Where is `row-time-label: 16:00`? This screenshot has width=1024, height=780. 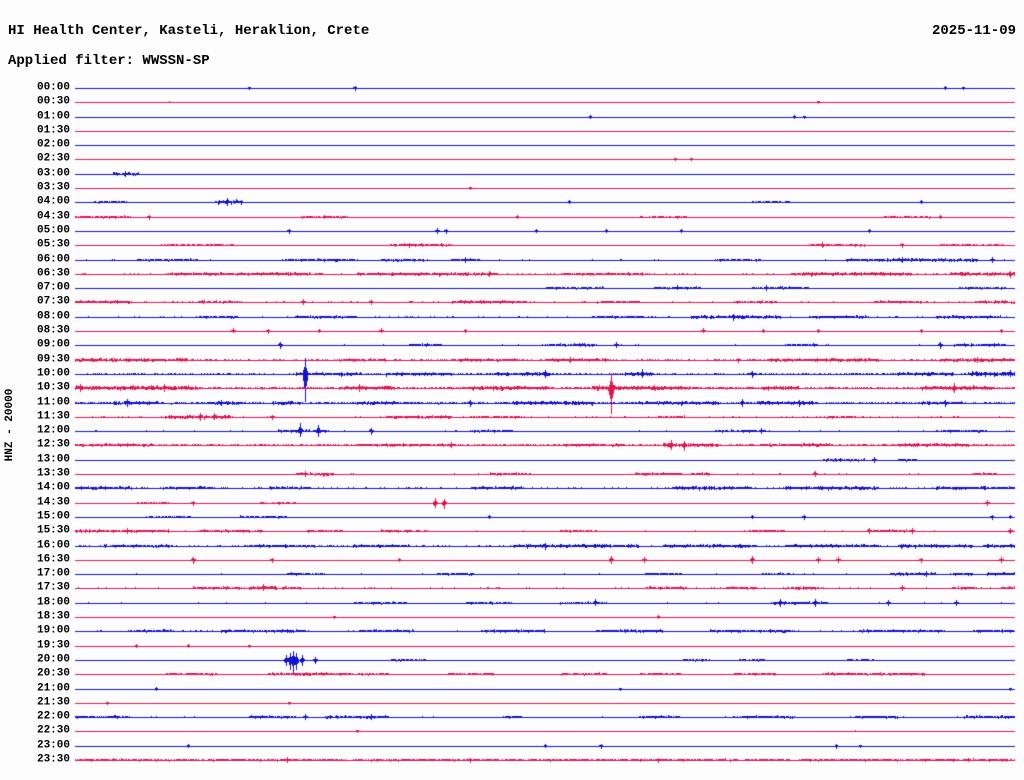
row-time-label: 16:00 is located at coordinates (53, 545).